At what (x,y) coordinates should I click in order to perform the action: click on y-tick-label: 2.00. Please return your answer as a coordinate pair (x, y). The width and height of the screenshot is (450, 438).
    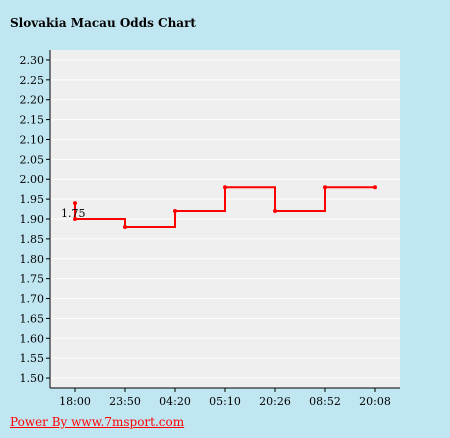
    Looking at the image, I should click on (32, 179).